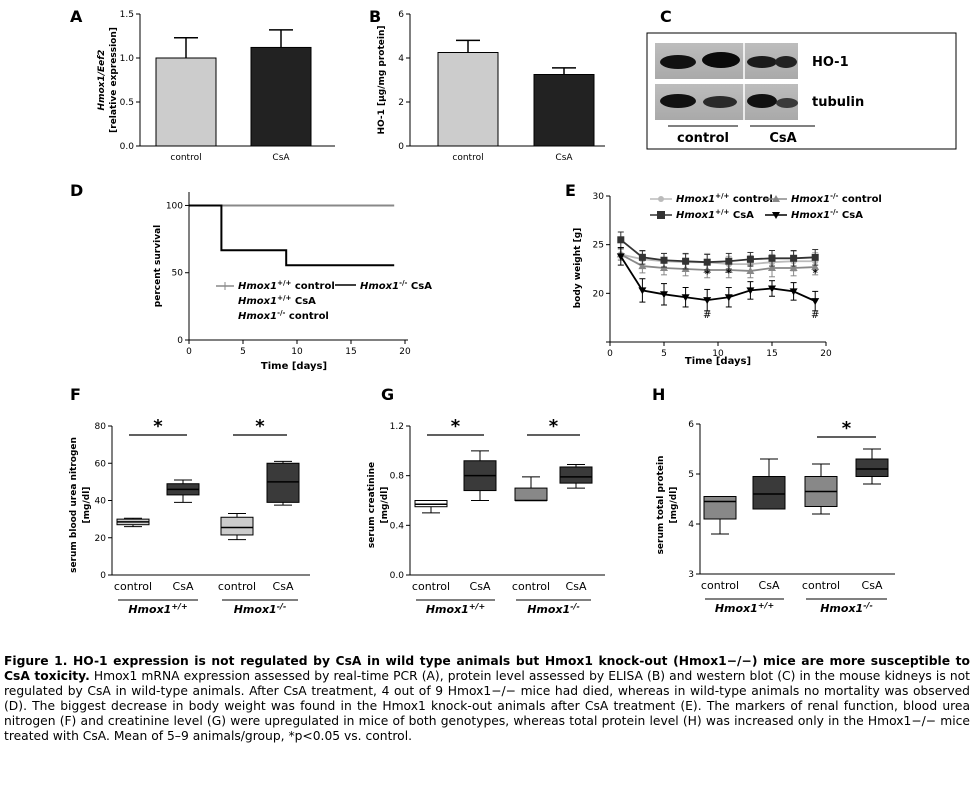  Describe the element at coordinates (127, 59) in the screenshot. I see `y-tick-label: 1.0` at that location.